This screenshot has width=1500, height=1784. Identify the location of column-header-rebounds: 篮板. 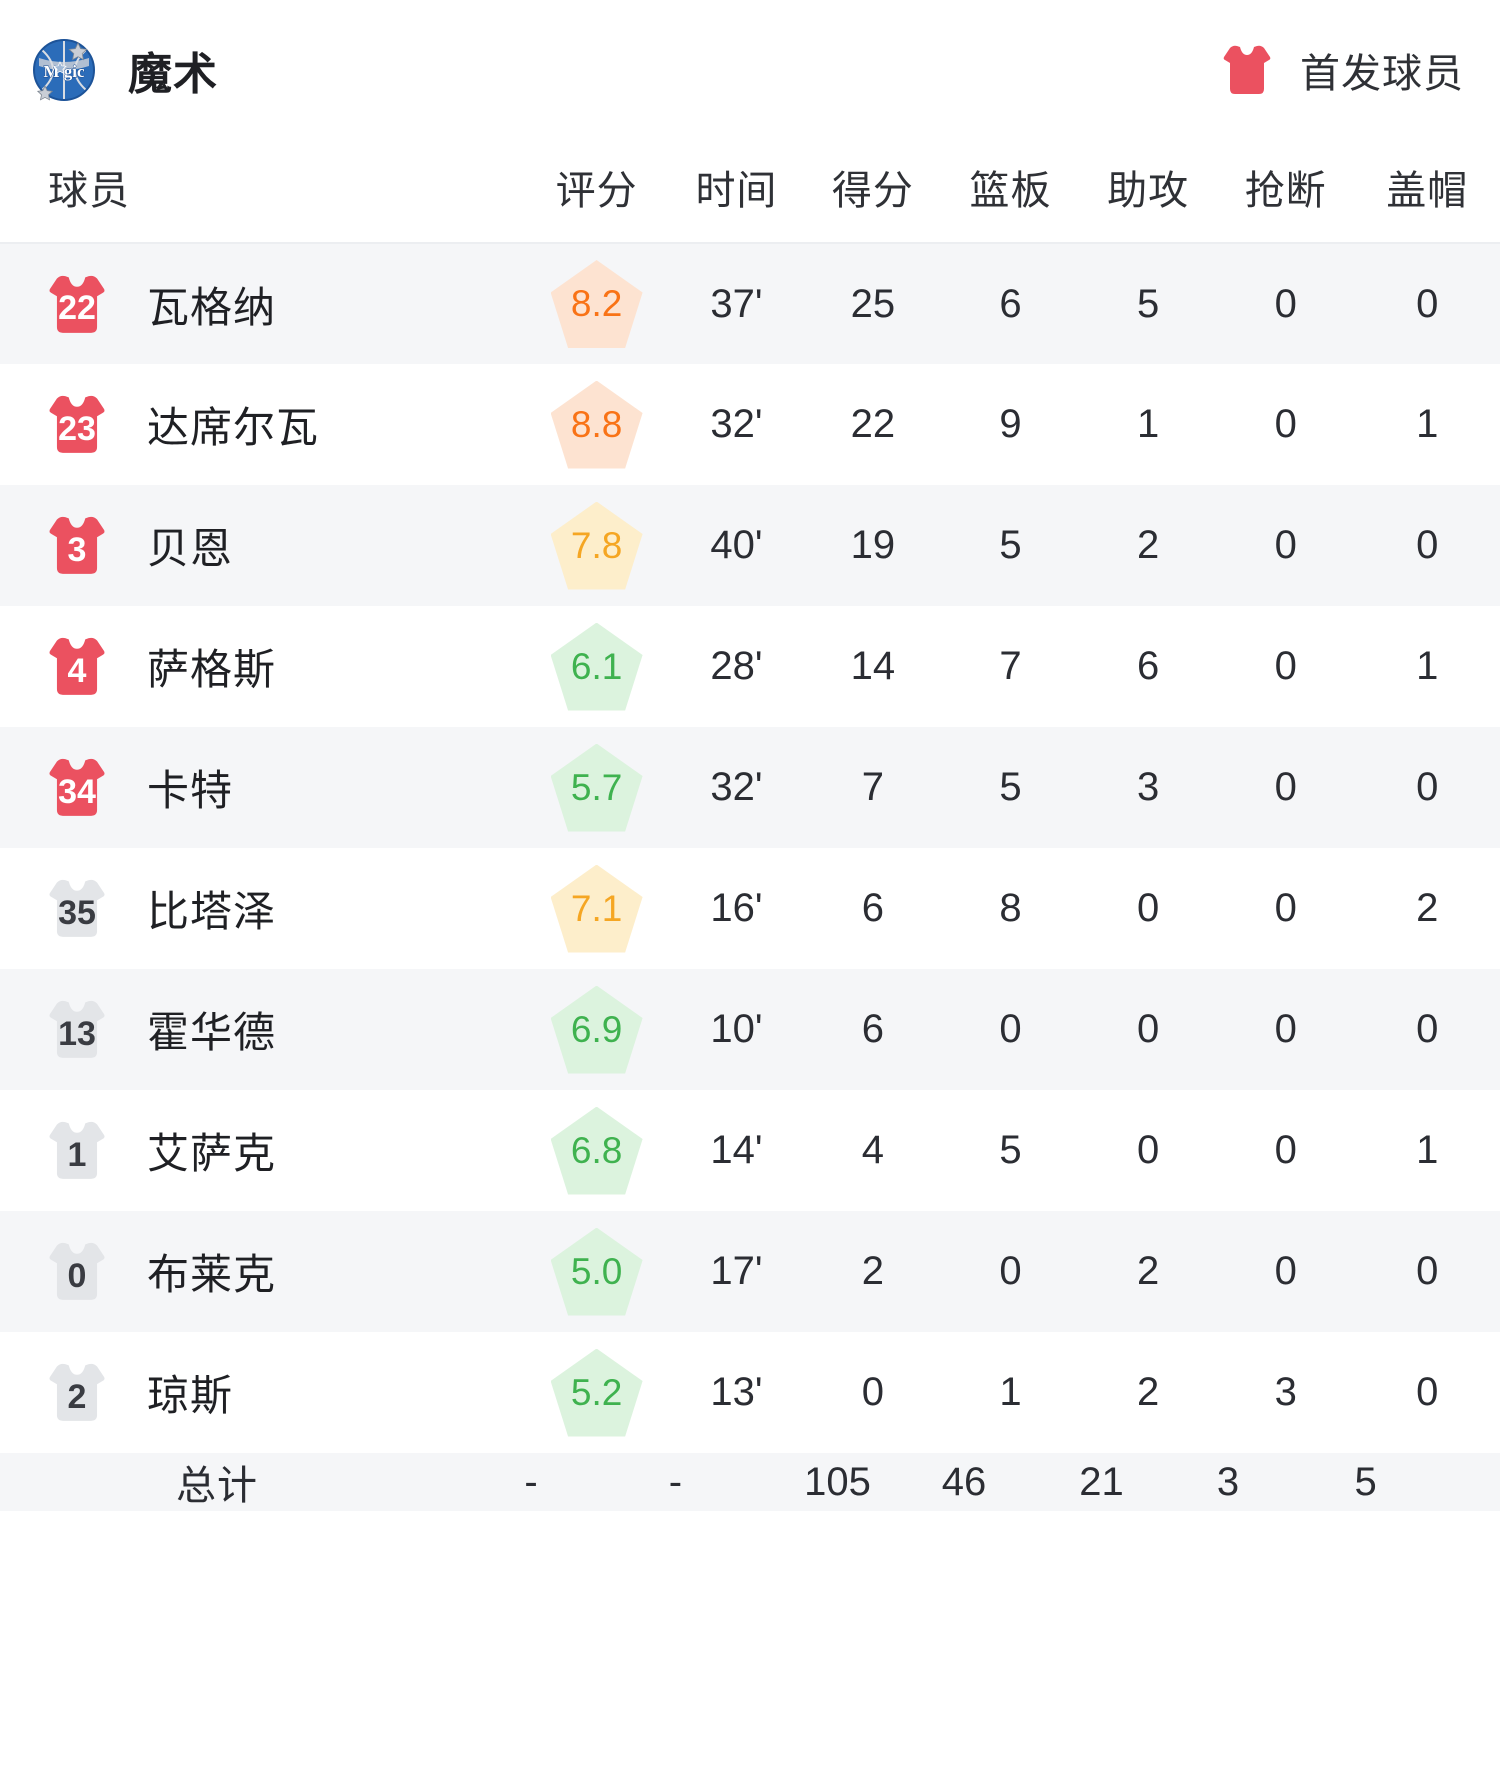
(1010, 191).